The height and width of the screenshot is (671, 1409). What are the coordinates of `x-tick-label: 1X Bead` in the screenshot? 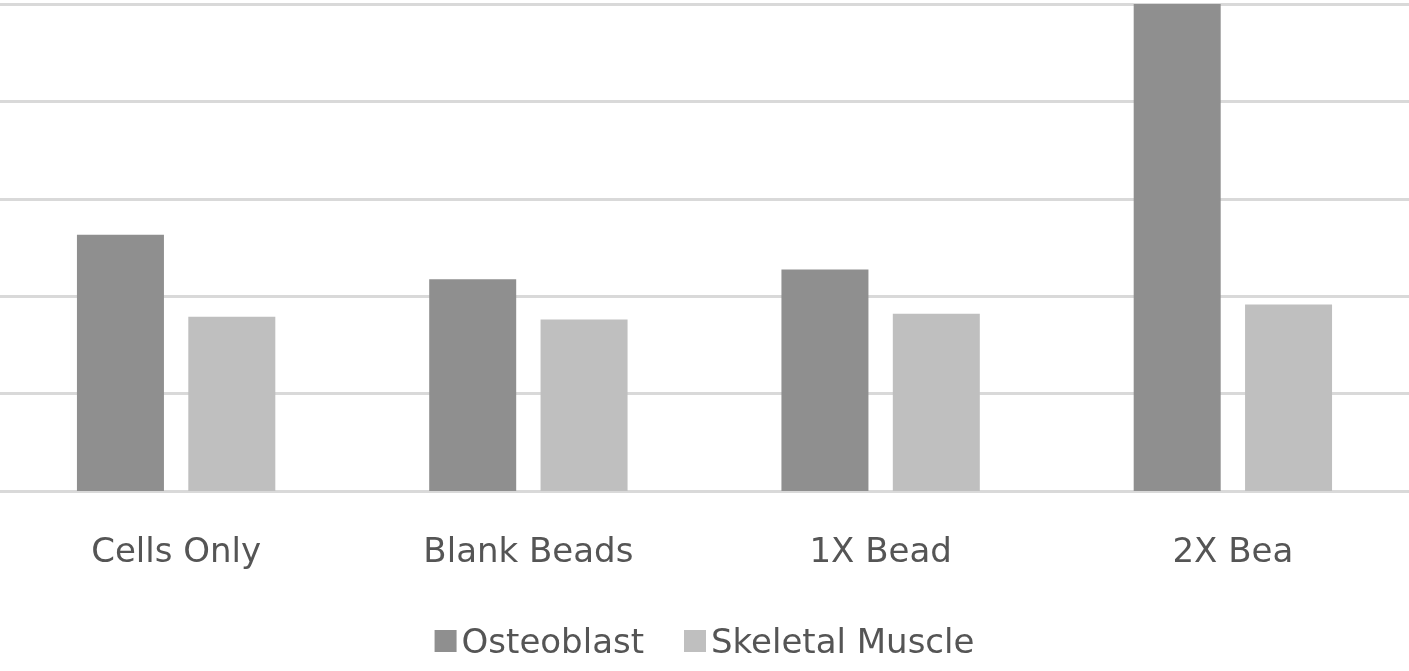 It's located at (880, 550).